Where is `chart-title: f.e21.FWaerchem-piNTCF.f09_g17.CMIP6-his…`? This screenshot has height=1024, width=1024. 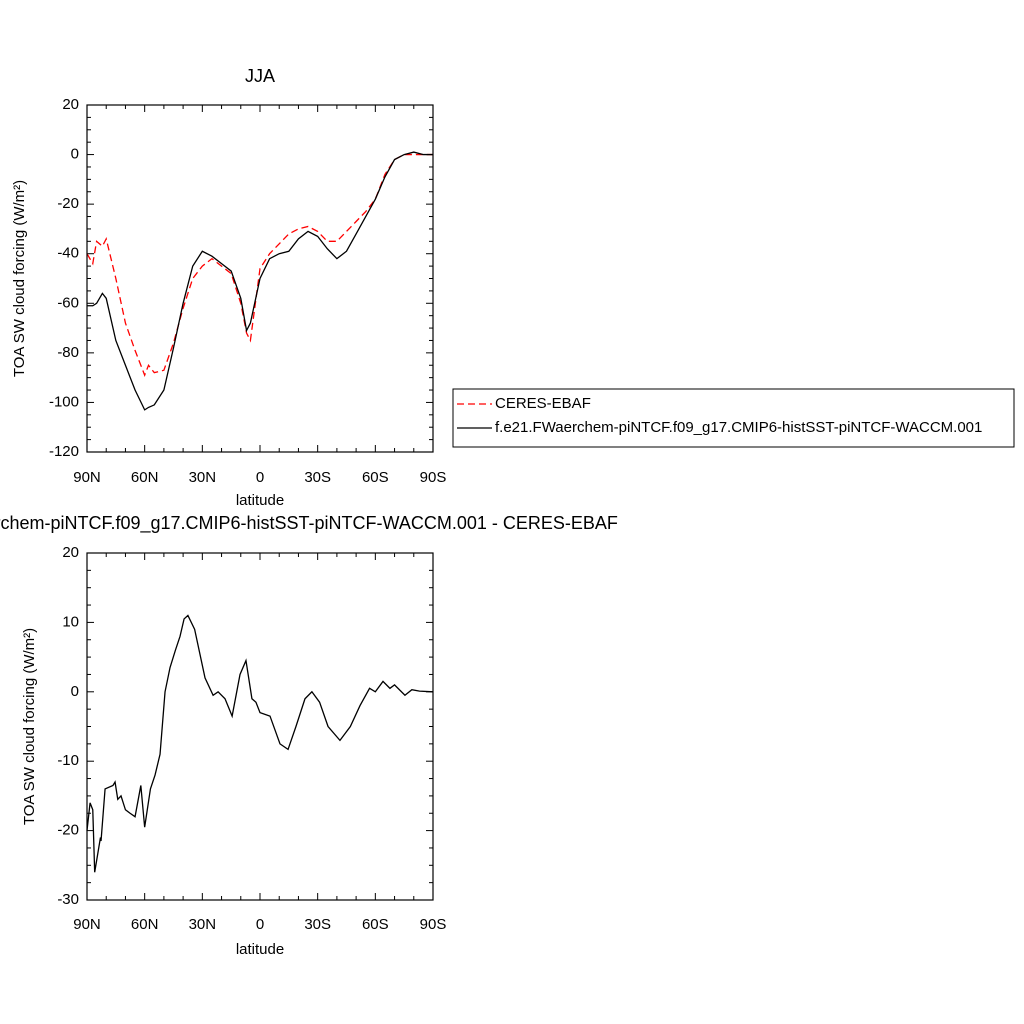 chart-title: f.e21.FWaerchem-piNTCF.f09_g17.CMIP6-his… is located at coordinates (309, 523).